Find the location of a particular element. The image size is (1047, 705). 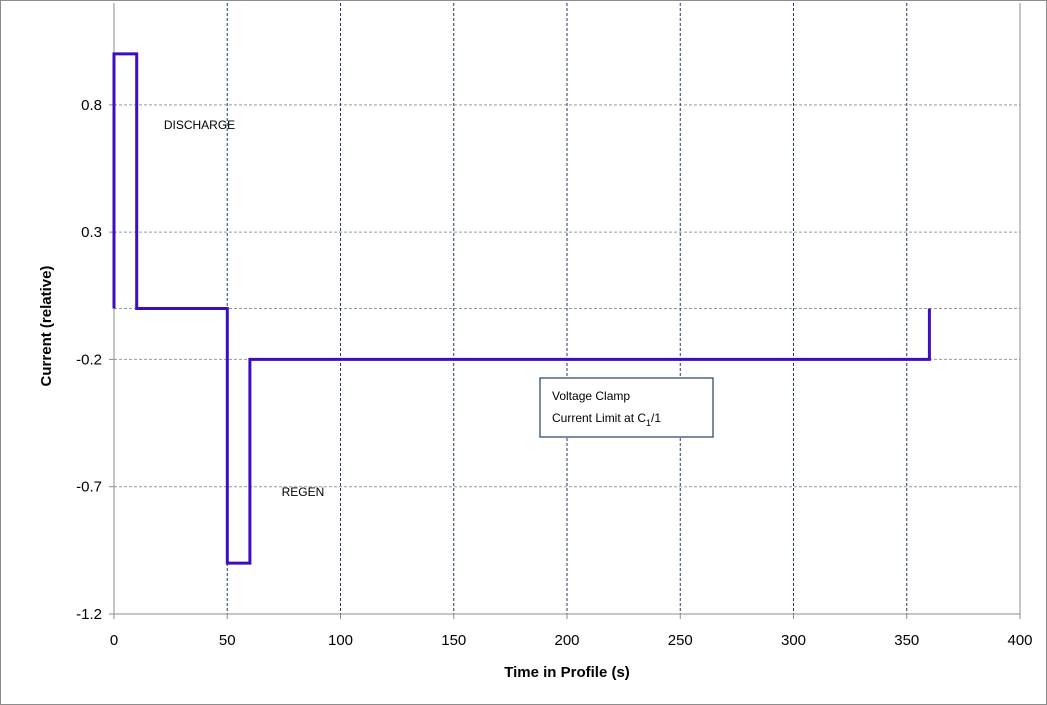

x-tick-label: 200 is located at coordinates (566, 640).